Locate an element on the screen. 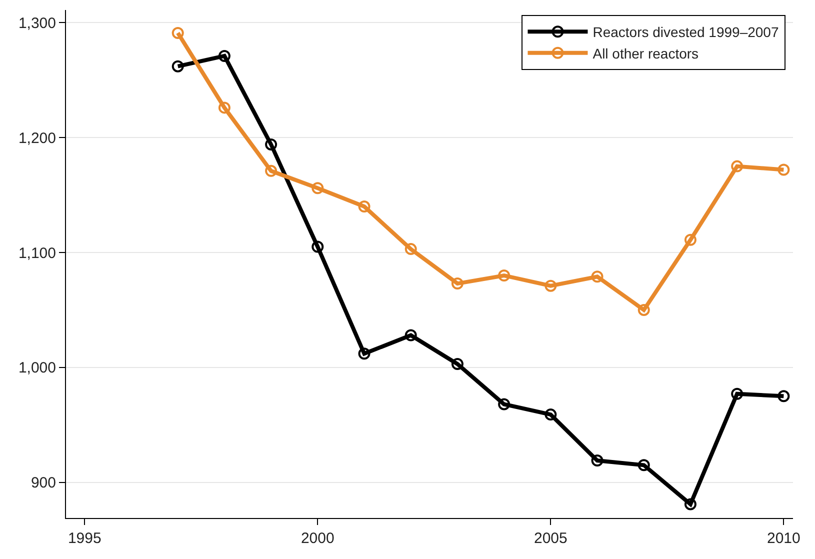  legend-label: Reactors divested 1999–2007 is located at coordinates (685, 32).